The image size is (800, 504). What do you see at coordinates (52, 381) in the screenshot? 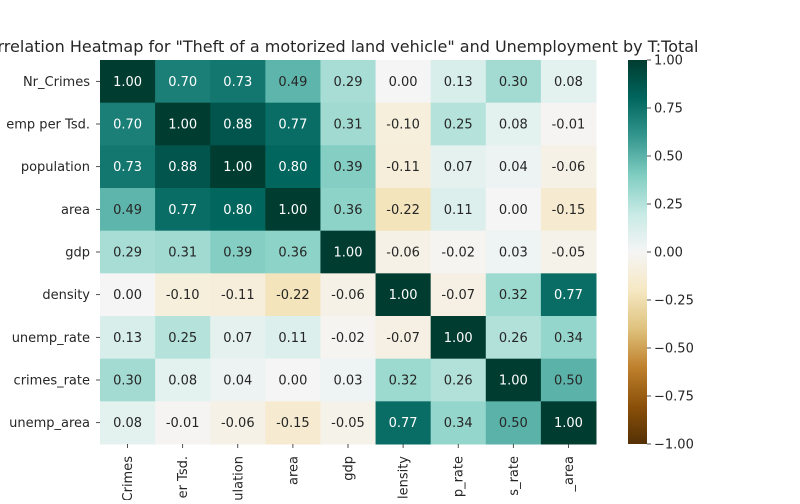
I see `row-label: crimes_rate` at bounding box center [52, 381].